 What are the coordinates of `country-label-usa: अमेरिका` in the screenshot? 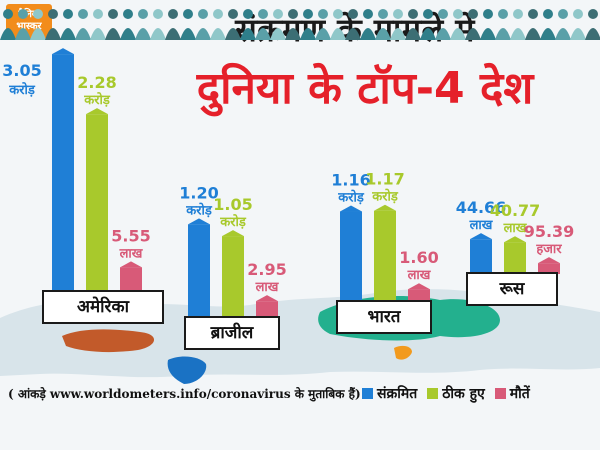 It's located at (103, 307).